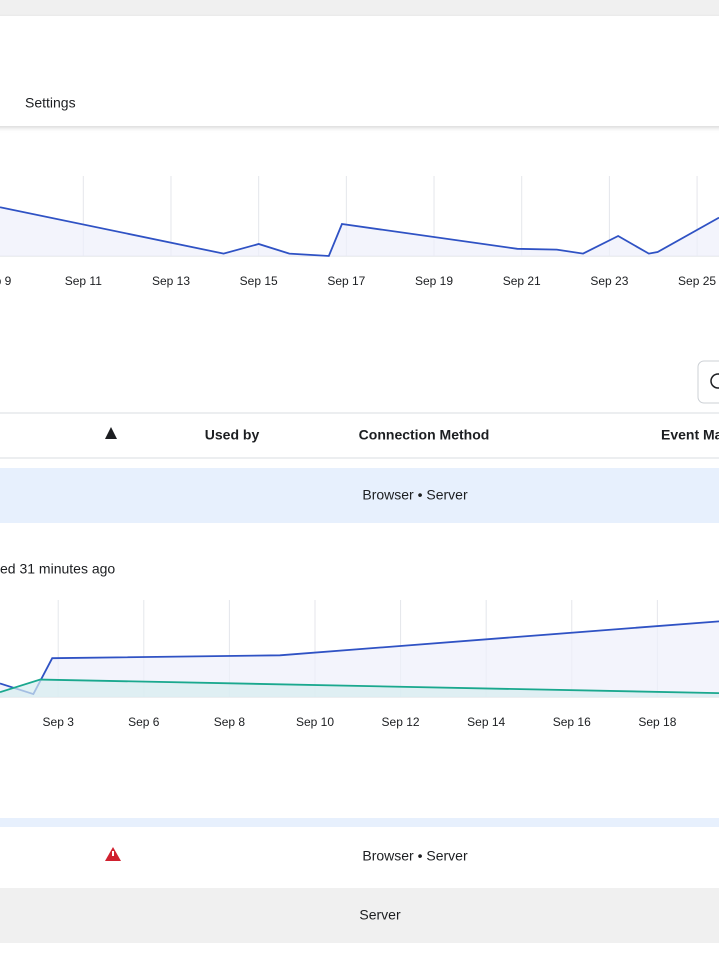 This screenshot has width=719, height=959. Describe the element at coordinates (690, 435) in the screenshot. I see `column-header: Event Ma` at that location.